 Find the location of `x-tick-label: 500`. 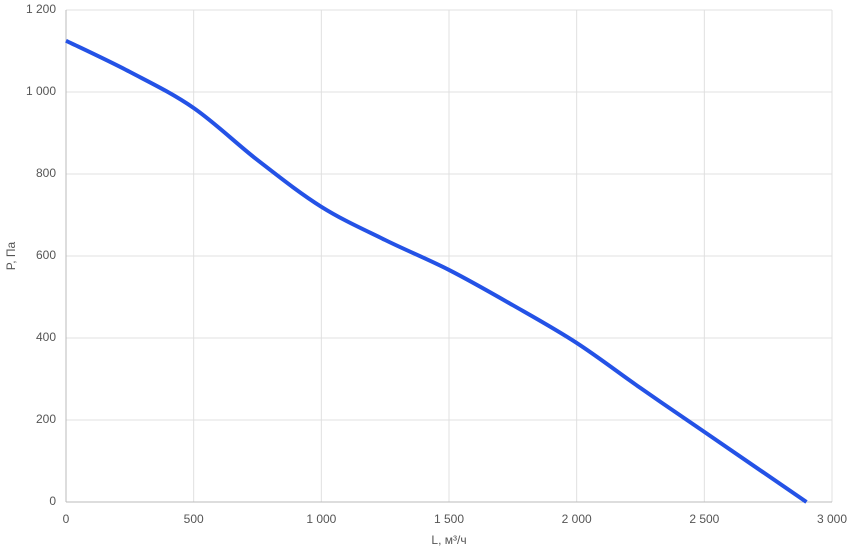

x-tick-label: 500 is located at coordinates (194, 519).